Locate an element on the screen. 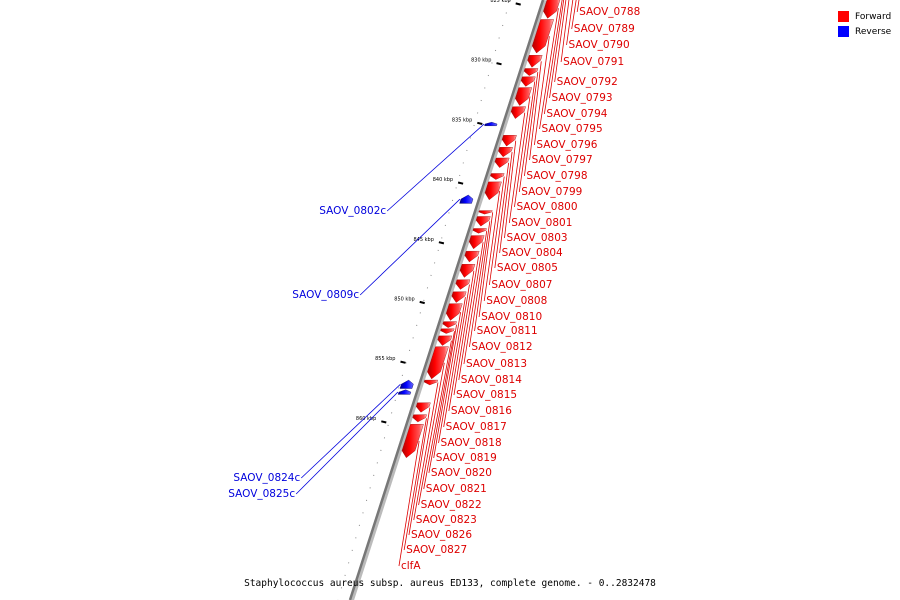  gene-label-saov_0810: SAOV_0810 is located at coordinates (511, 317).